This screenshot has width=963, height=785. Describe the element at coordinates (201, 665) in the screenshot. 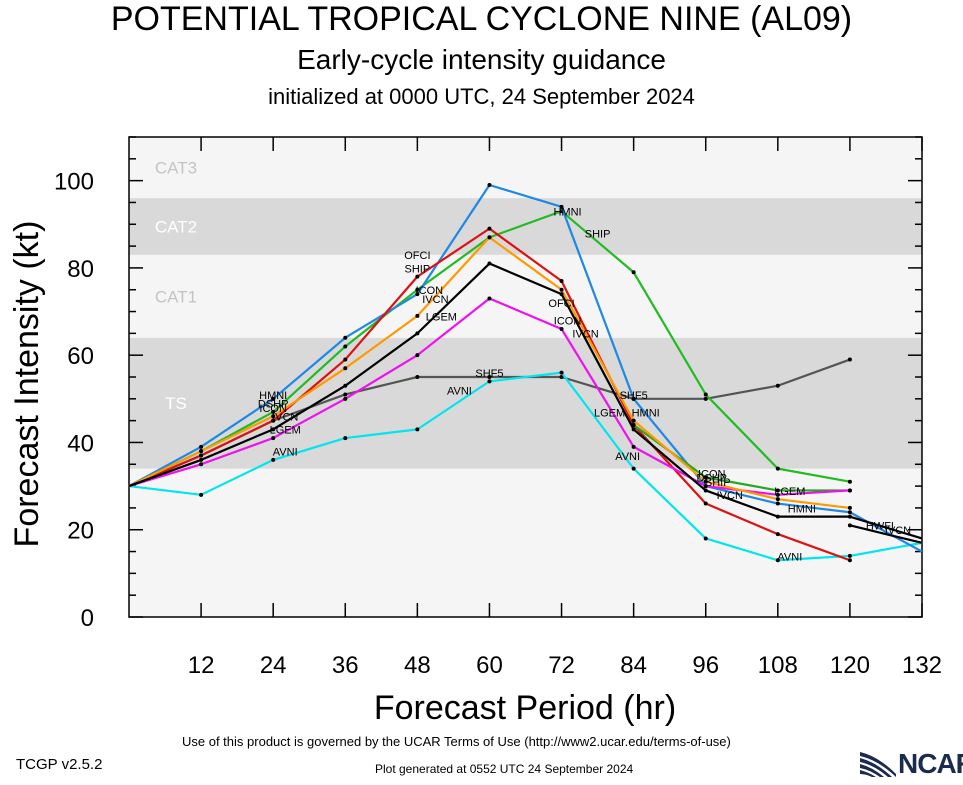

I see `x-tick-label: 12` at that location.